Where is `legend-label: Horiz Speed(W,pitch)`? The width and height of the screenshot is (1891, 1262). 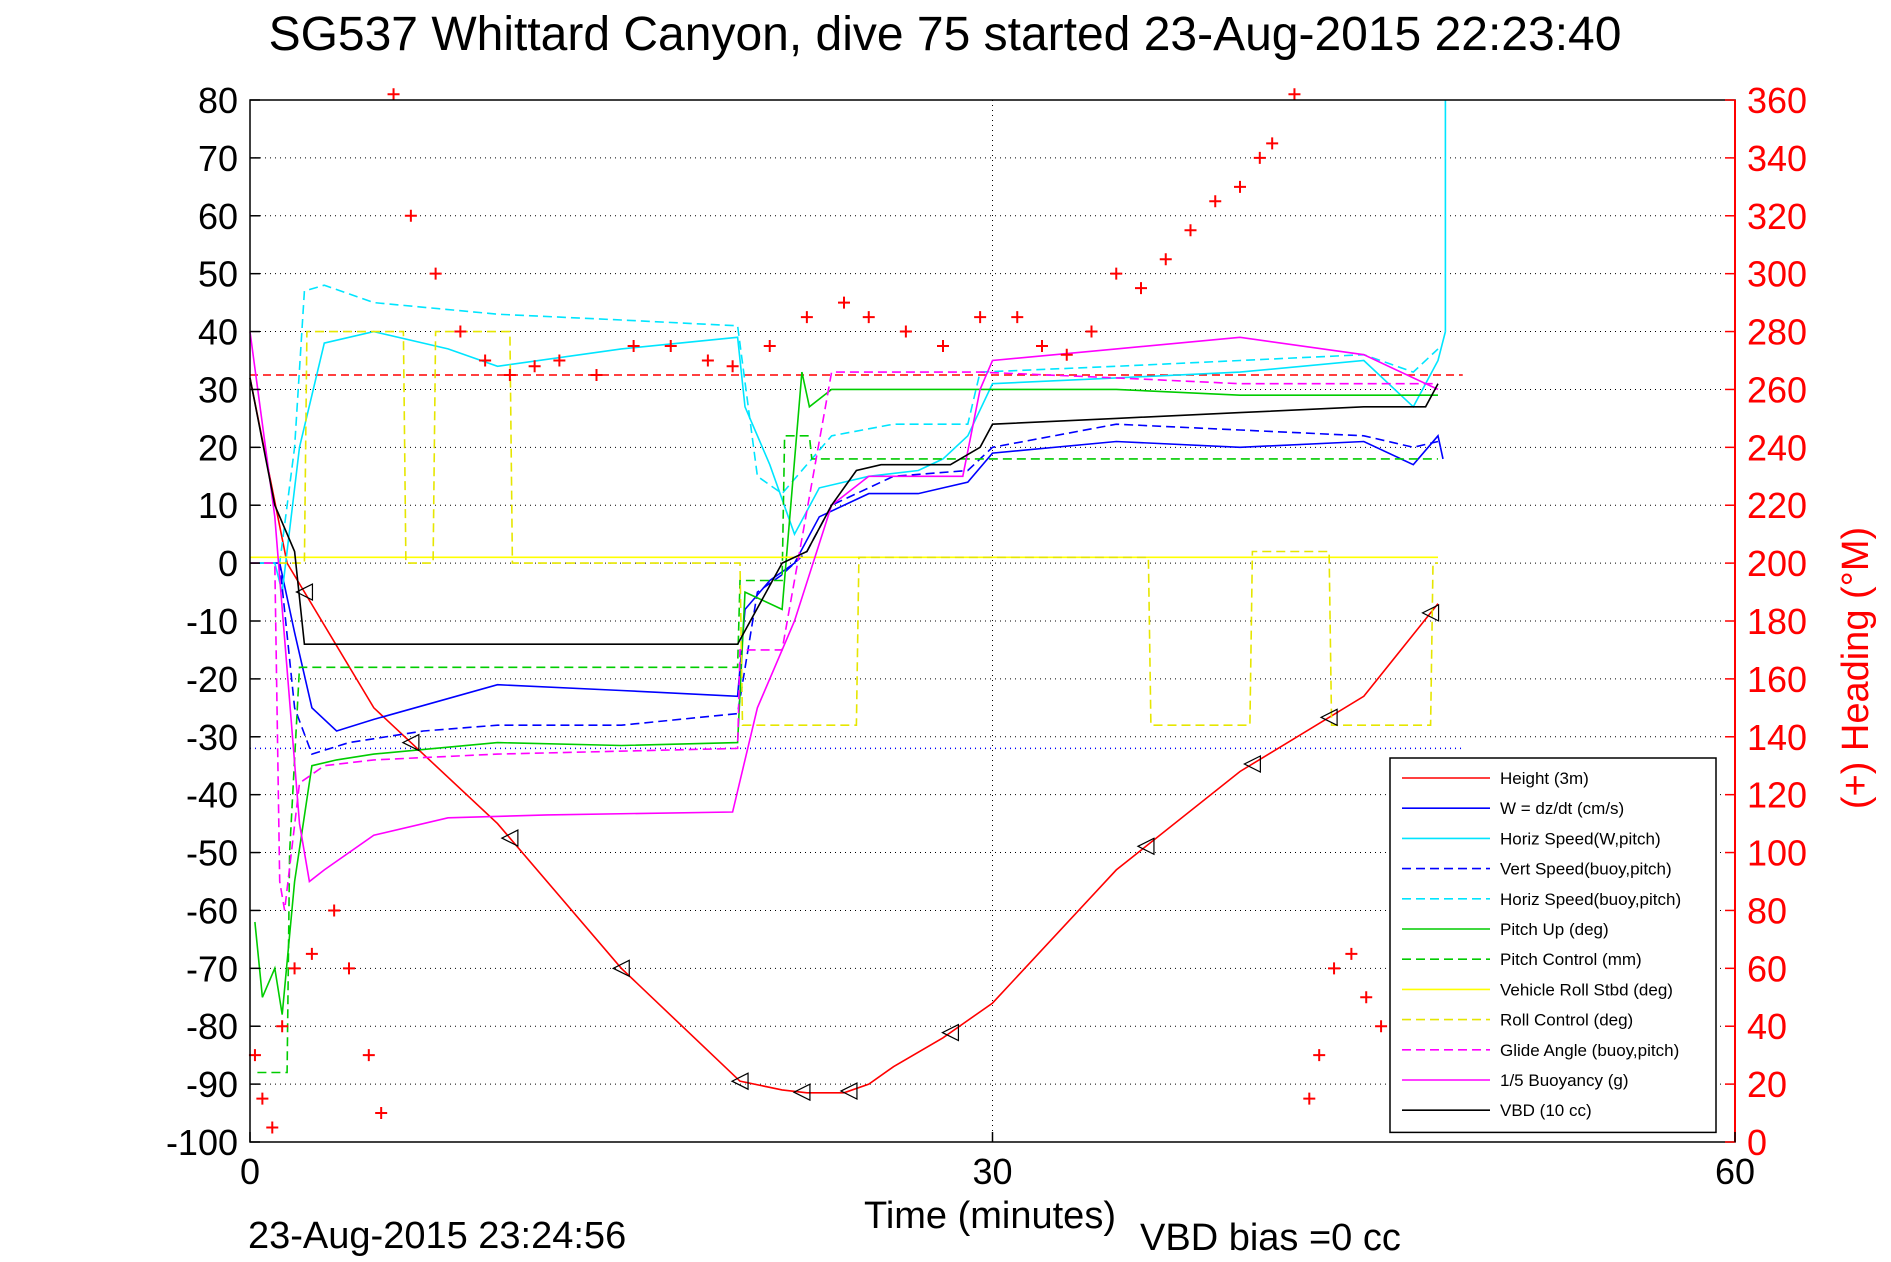
legend-label: Horiz Speed(W,pitch) is located at coordinates (1580, 838).